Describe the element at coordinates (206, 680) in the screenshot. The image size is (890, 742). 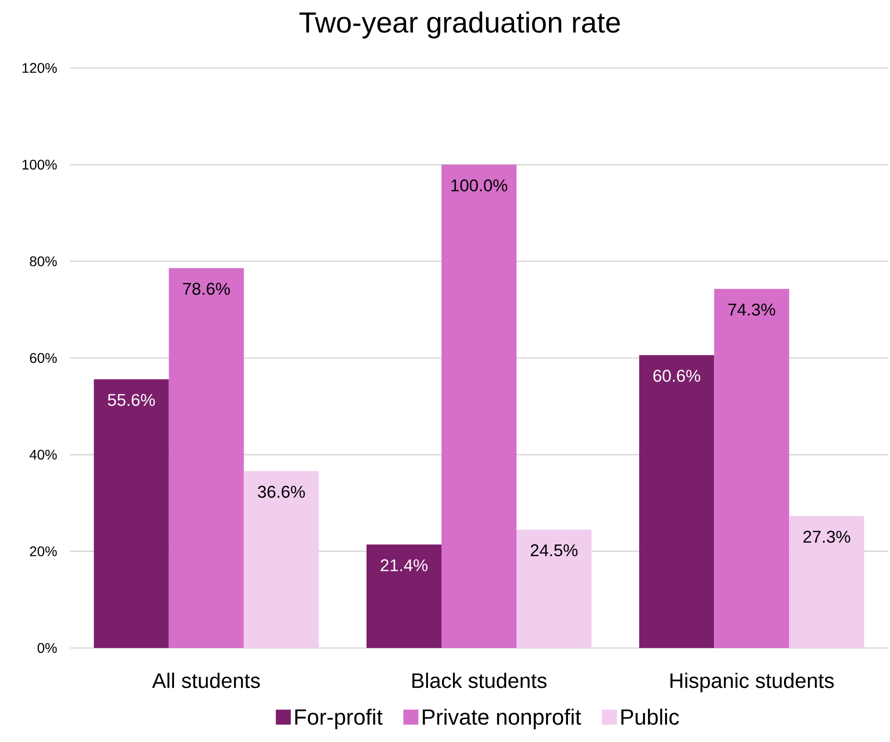
I see `x-tick-label: All students` at that location.